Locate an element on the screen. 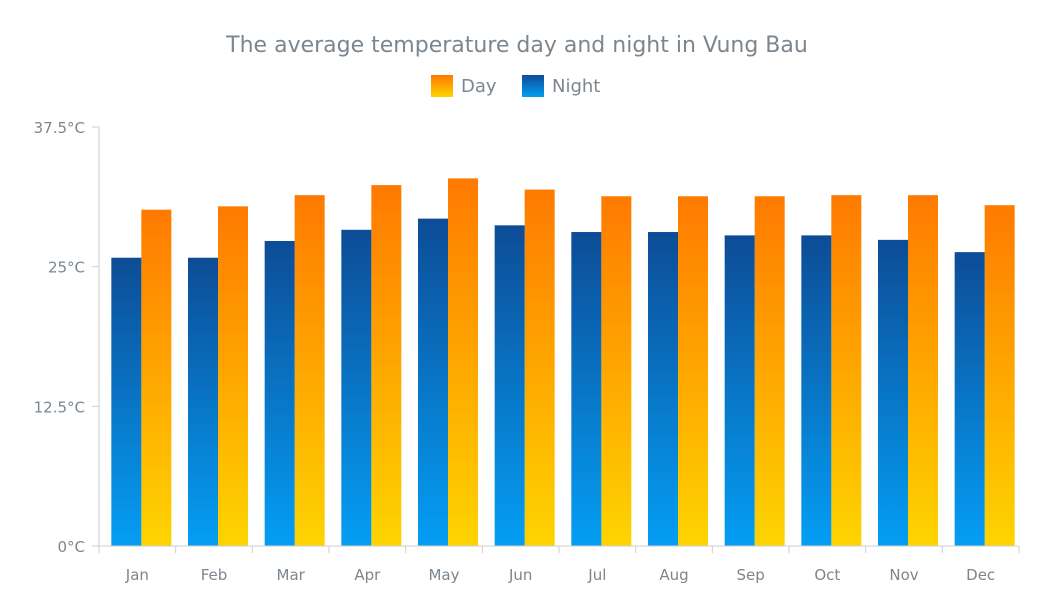 This screenshot has height=615, width=1060. legend-label-night: Night is located at coordinates (576, 86).